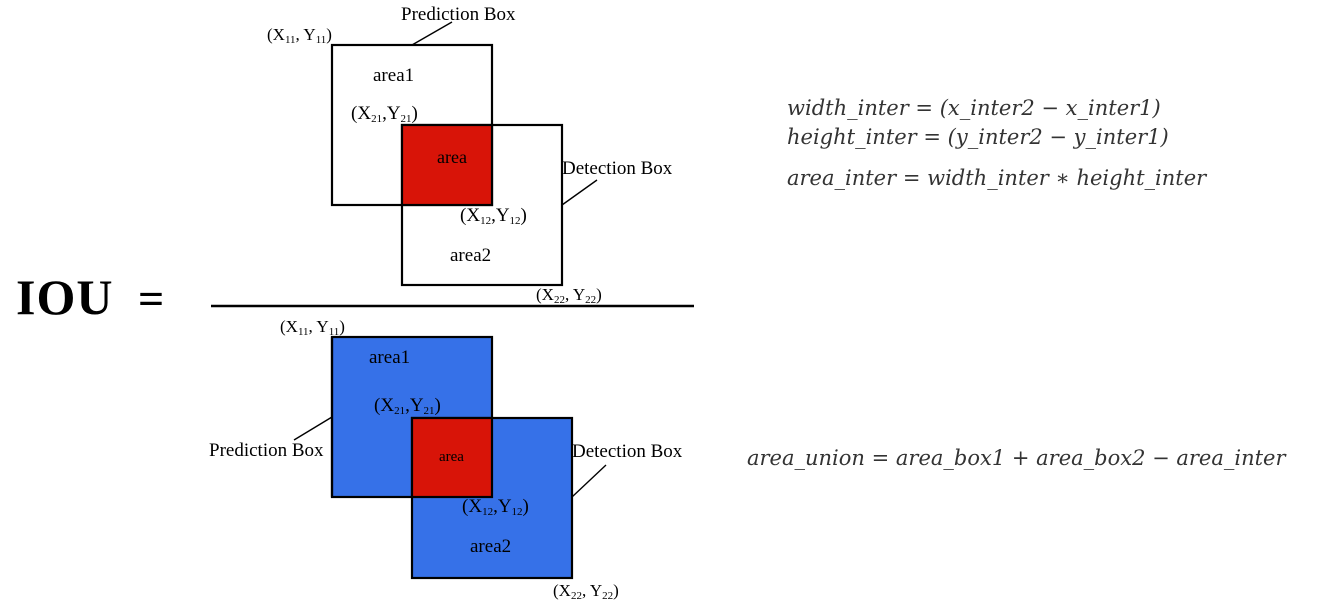  I want to click on num-coord-x21-y21: (X21,Y21), so click(384, 114).